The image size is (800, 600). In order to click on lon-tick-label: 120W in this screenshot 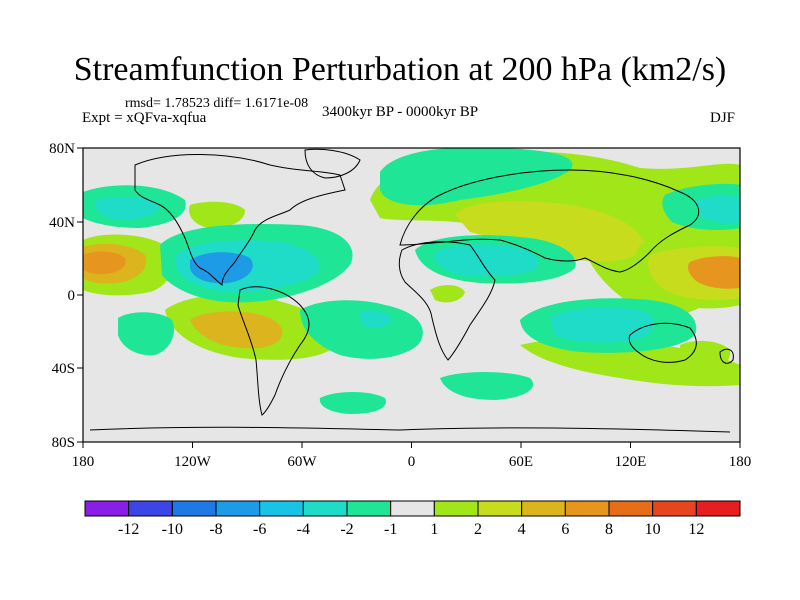, I will do `click(193, 462)`.